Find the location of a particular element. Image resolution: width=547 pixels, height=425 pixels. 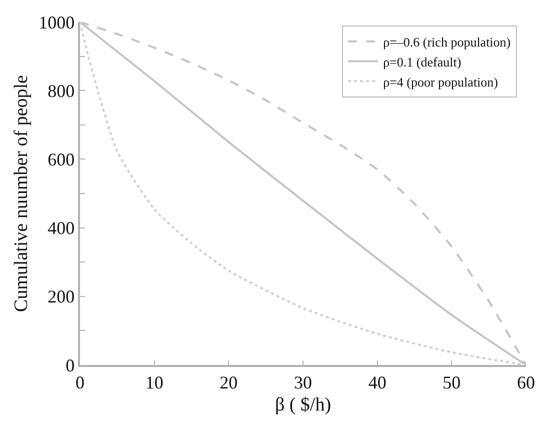

legend-label: ρ=–0.6 (rich population) is located at coordinates (447, 42).